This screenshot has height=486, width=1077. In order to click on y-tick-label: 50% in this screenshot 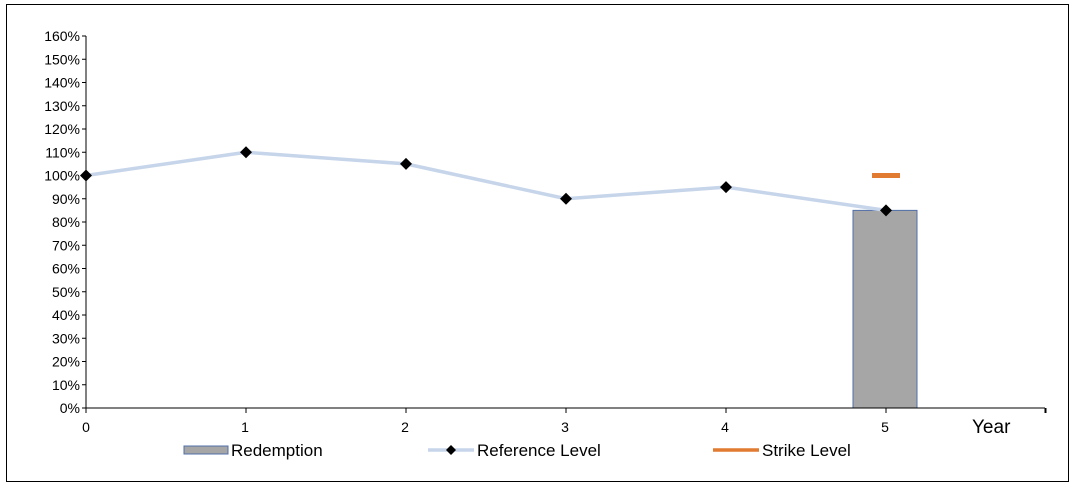, I will do `click(66, 292)`.